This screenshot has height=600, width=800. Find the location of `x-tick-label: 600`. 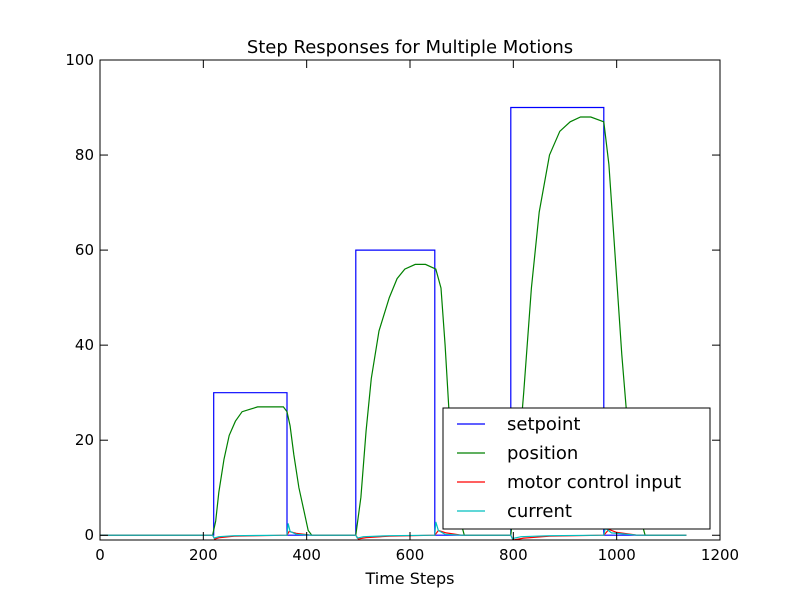

x-tick-label: 600 is located at coordinates (410, 555).